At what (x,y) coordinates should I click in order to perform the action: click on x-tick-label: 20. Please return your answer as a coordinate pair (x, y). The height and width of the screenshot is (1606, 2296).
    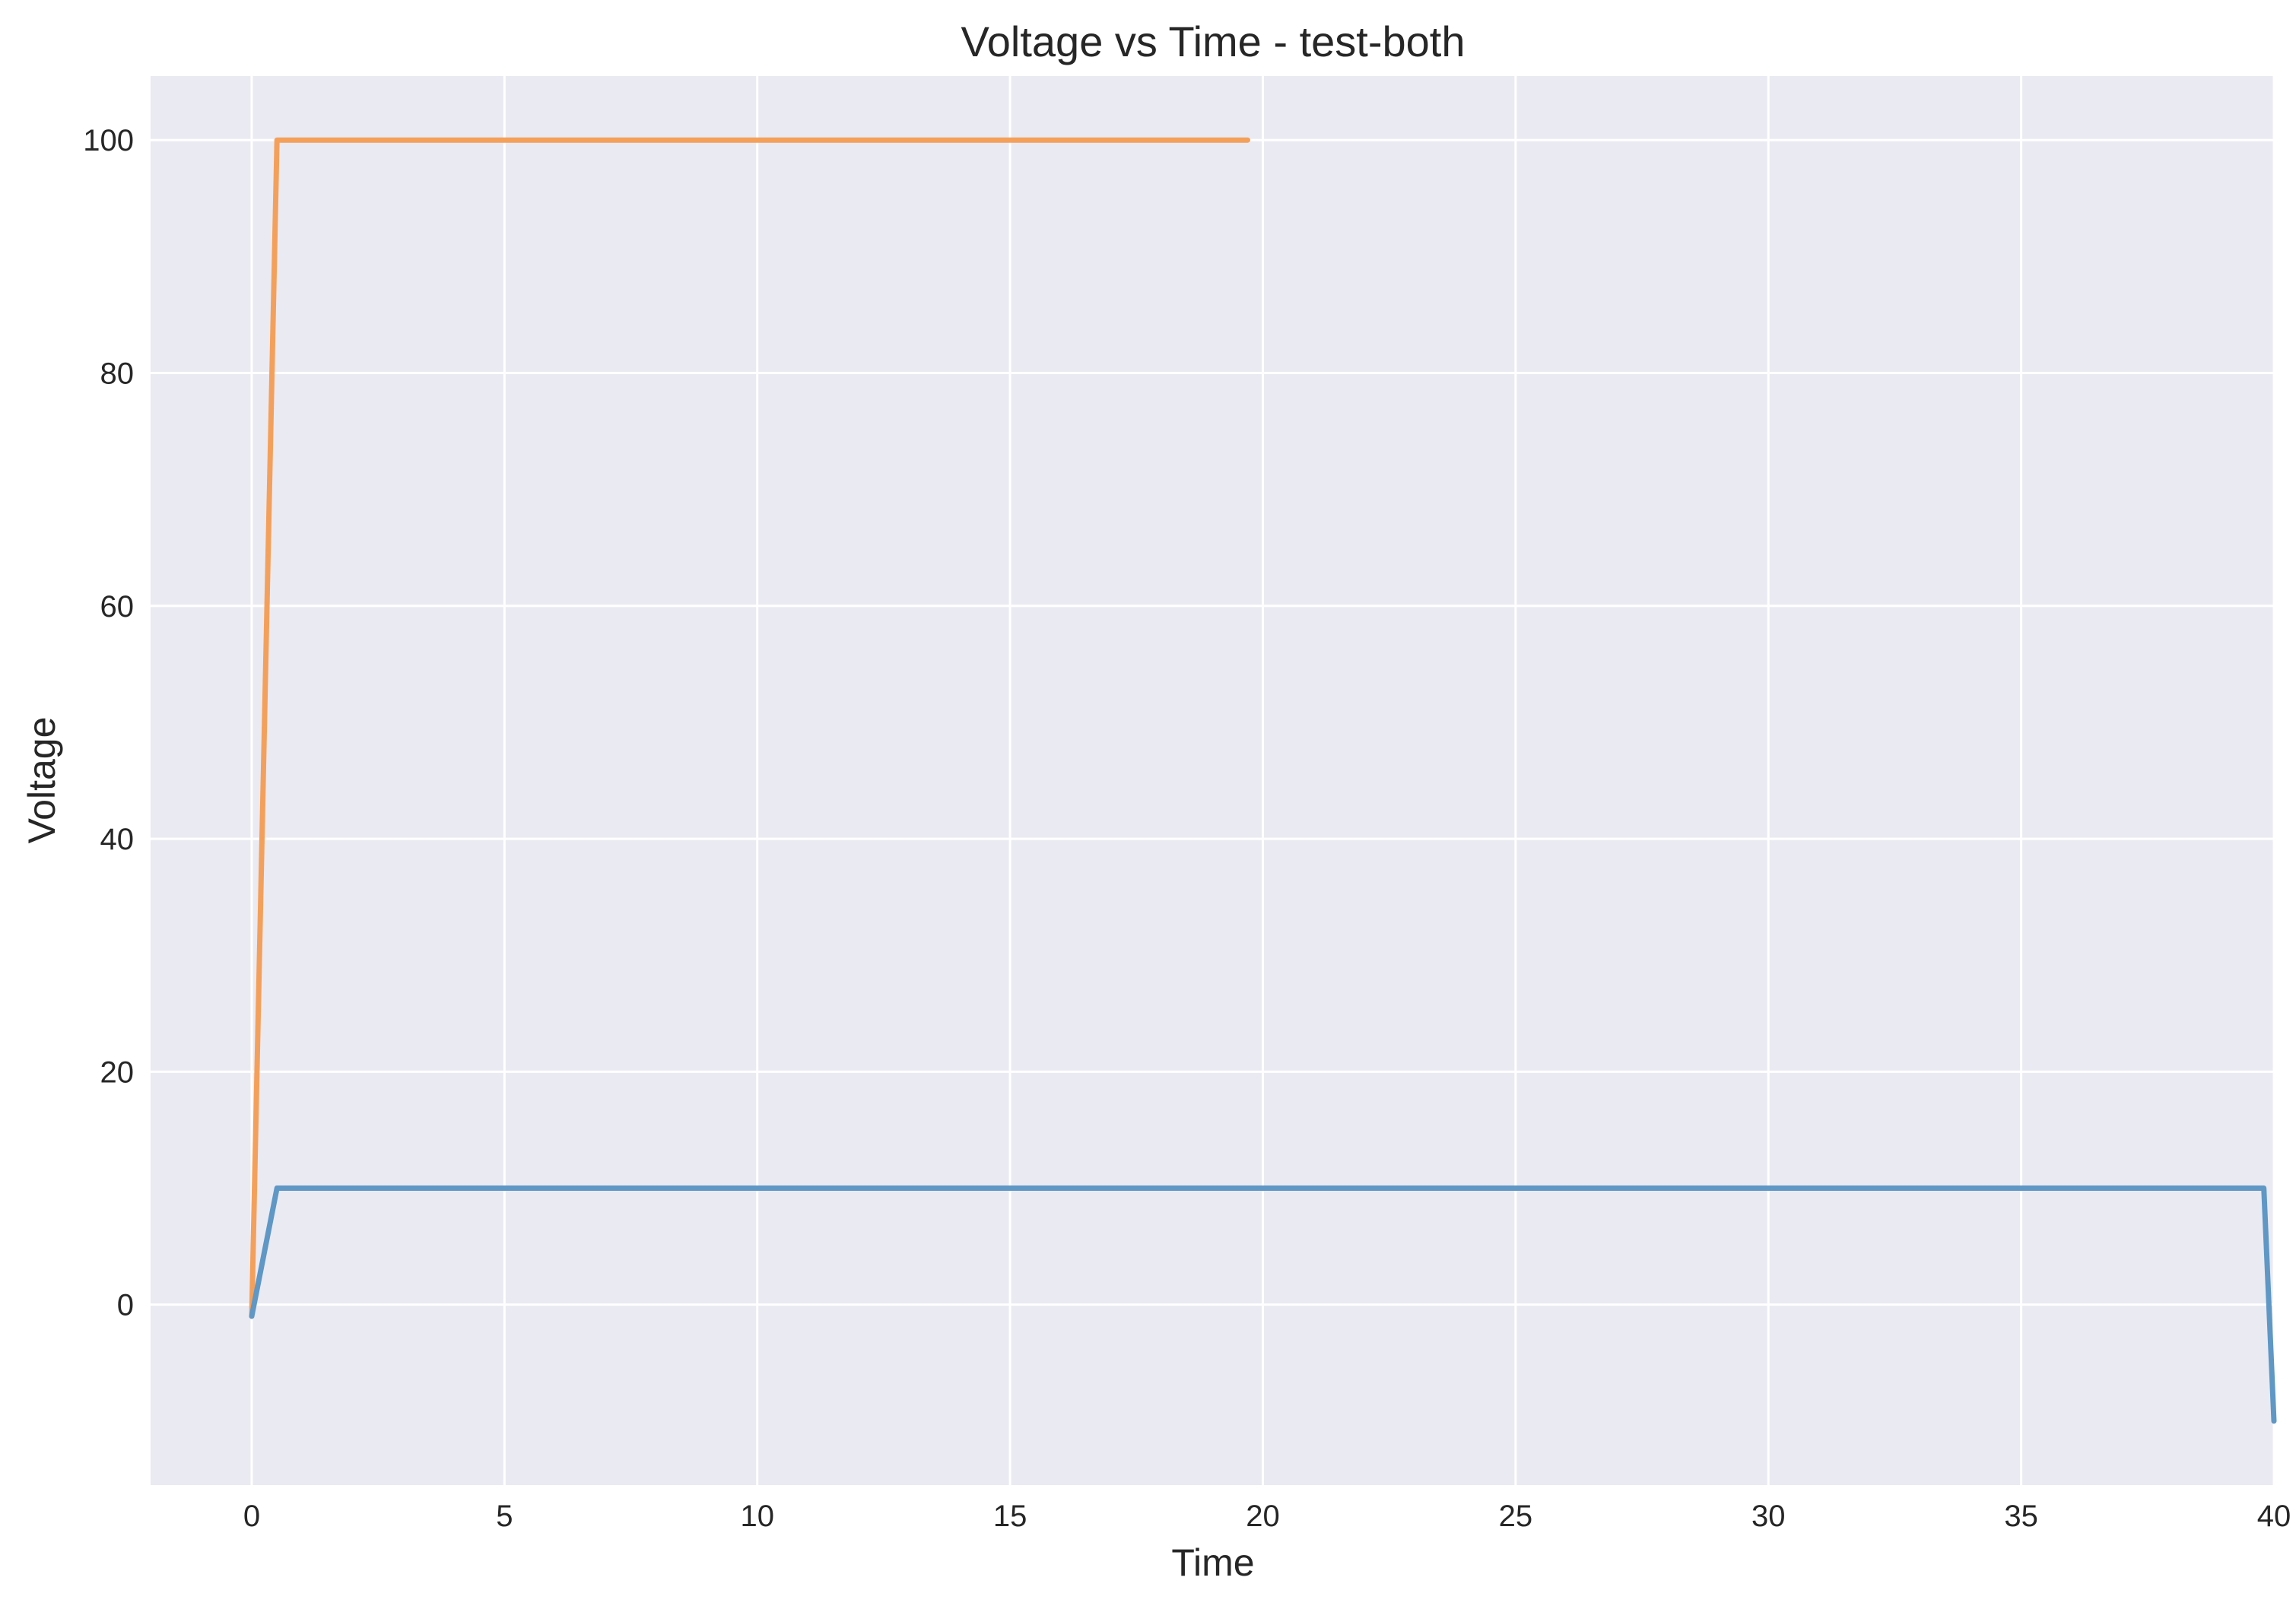
    Looking at the image, I should click on (1263, 1516).